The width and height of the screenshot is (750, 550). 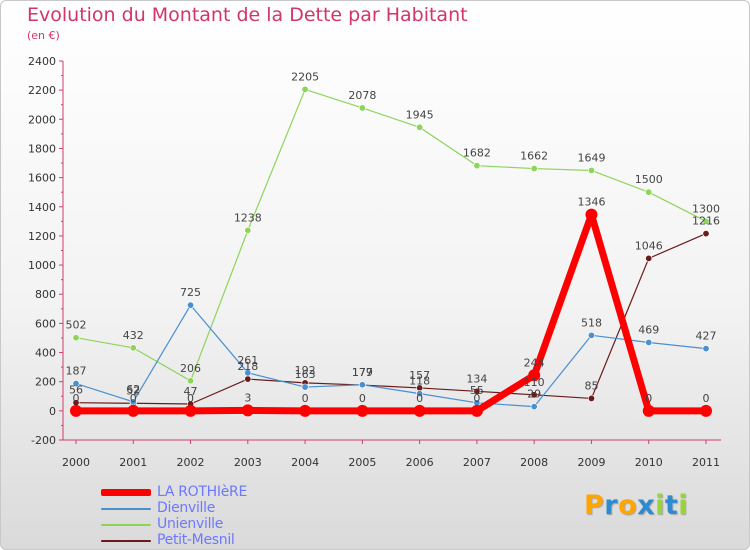 What do you see at coordinates (191, 462) in the screenshot?
I see `x-tick-label: 2002` at bounding box center [191, 462].